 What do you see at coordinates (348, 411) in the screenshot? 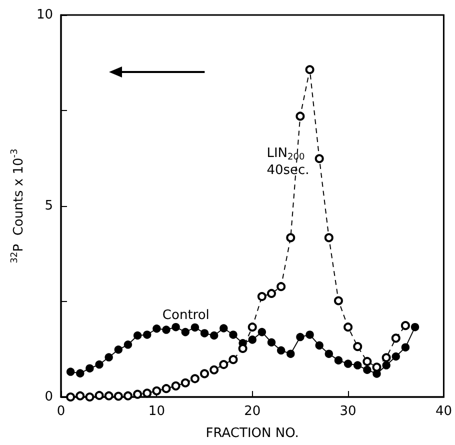
I see `x-tick-label: 30` at bounding box center [348, 411].